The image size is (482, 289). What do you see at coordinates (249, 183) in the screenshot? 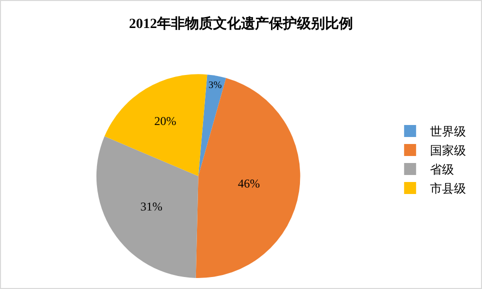
I see `data-label: 46%` at bounding box center [249, 183].